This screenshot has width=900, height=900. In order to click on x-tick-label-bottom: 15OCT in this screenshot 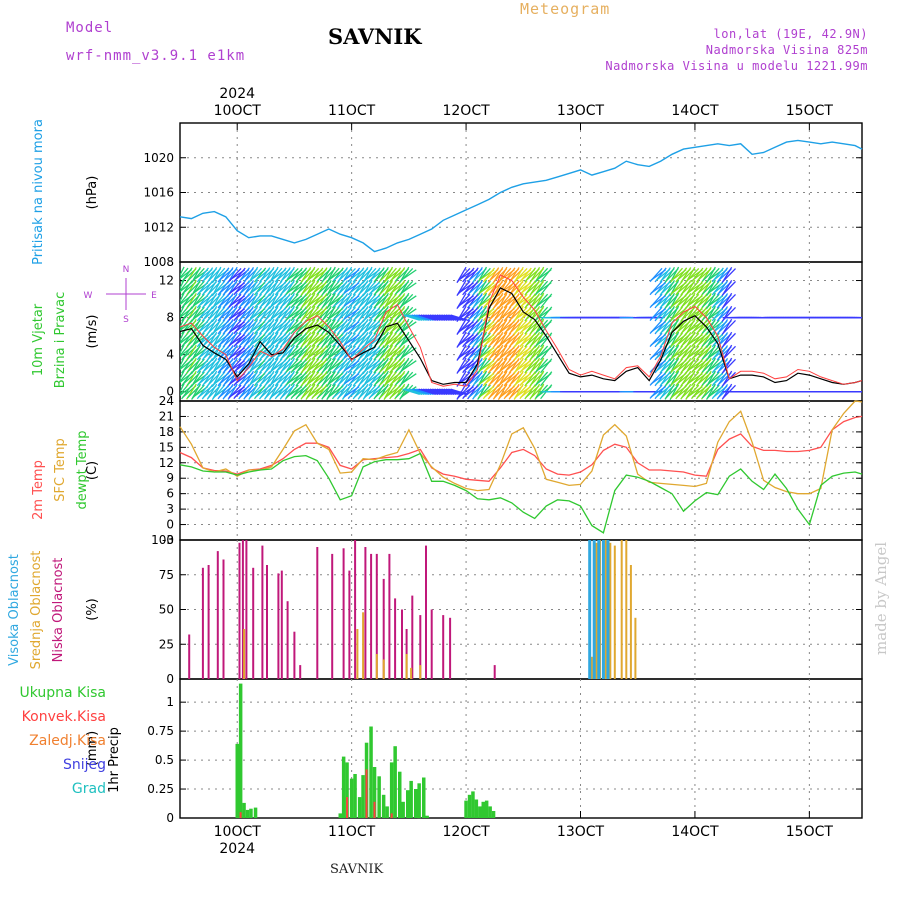, I will do `click(810, 832)`.